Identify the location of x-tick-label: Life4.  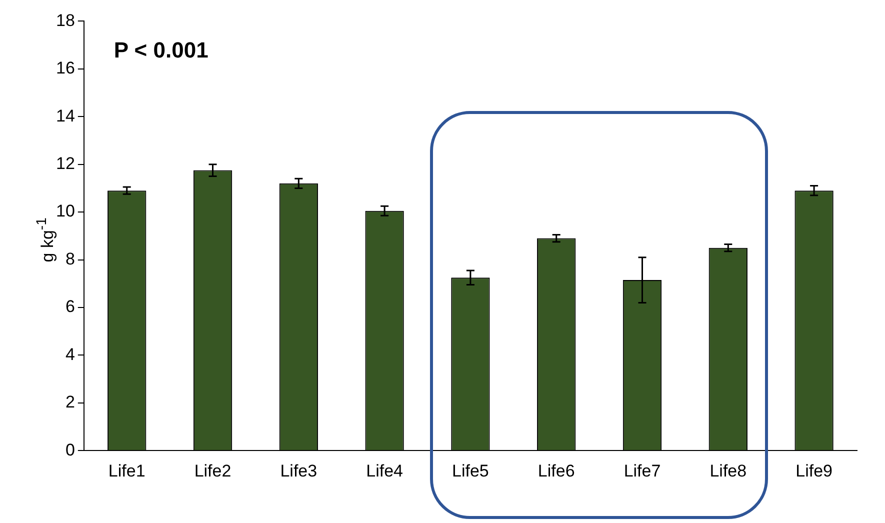
(384, 470).